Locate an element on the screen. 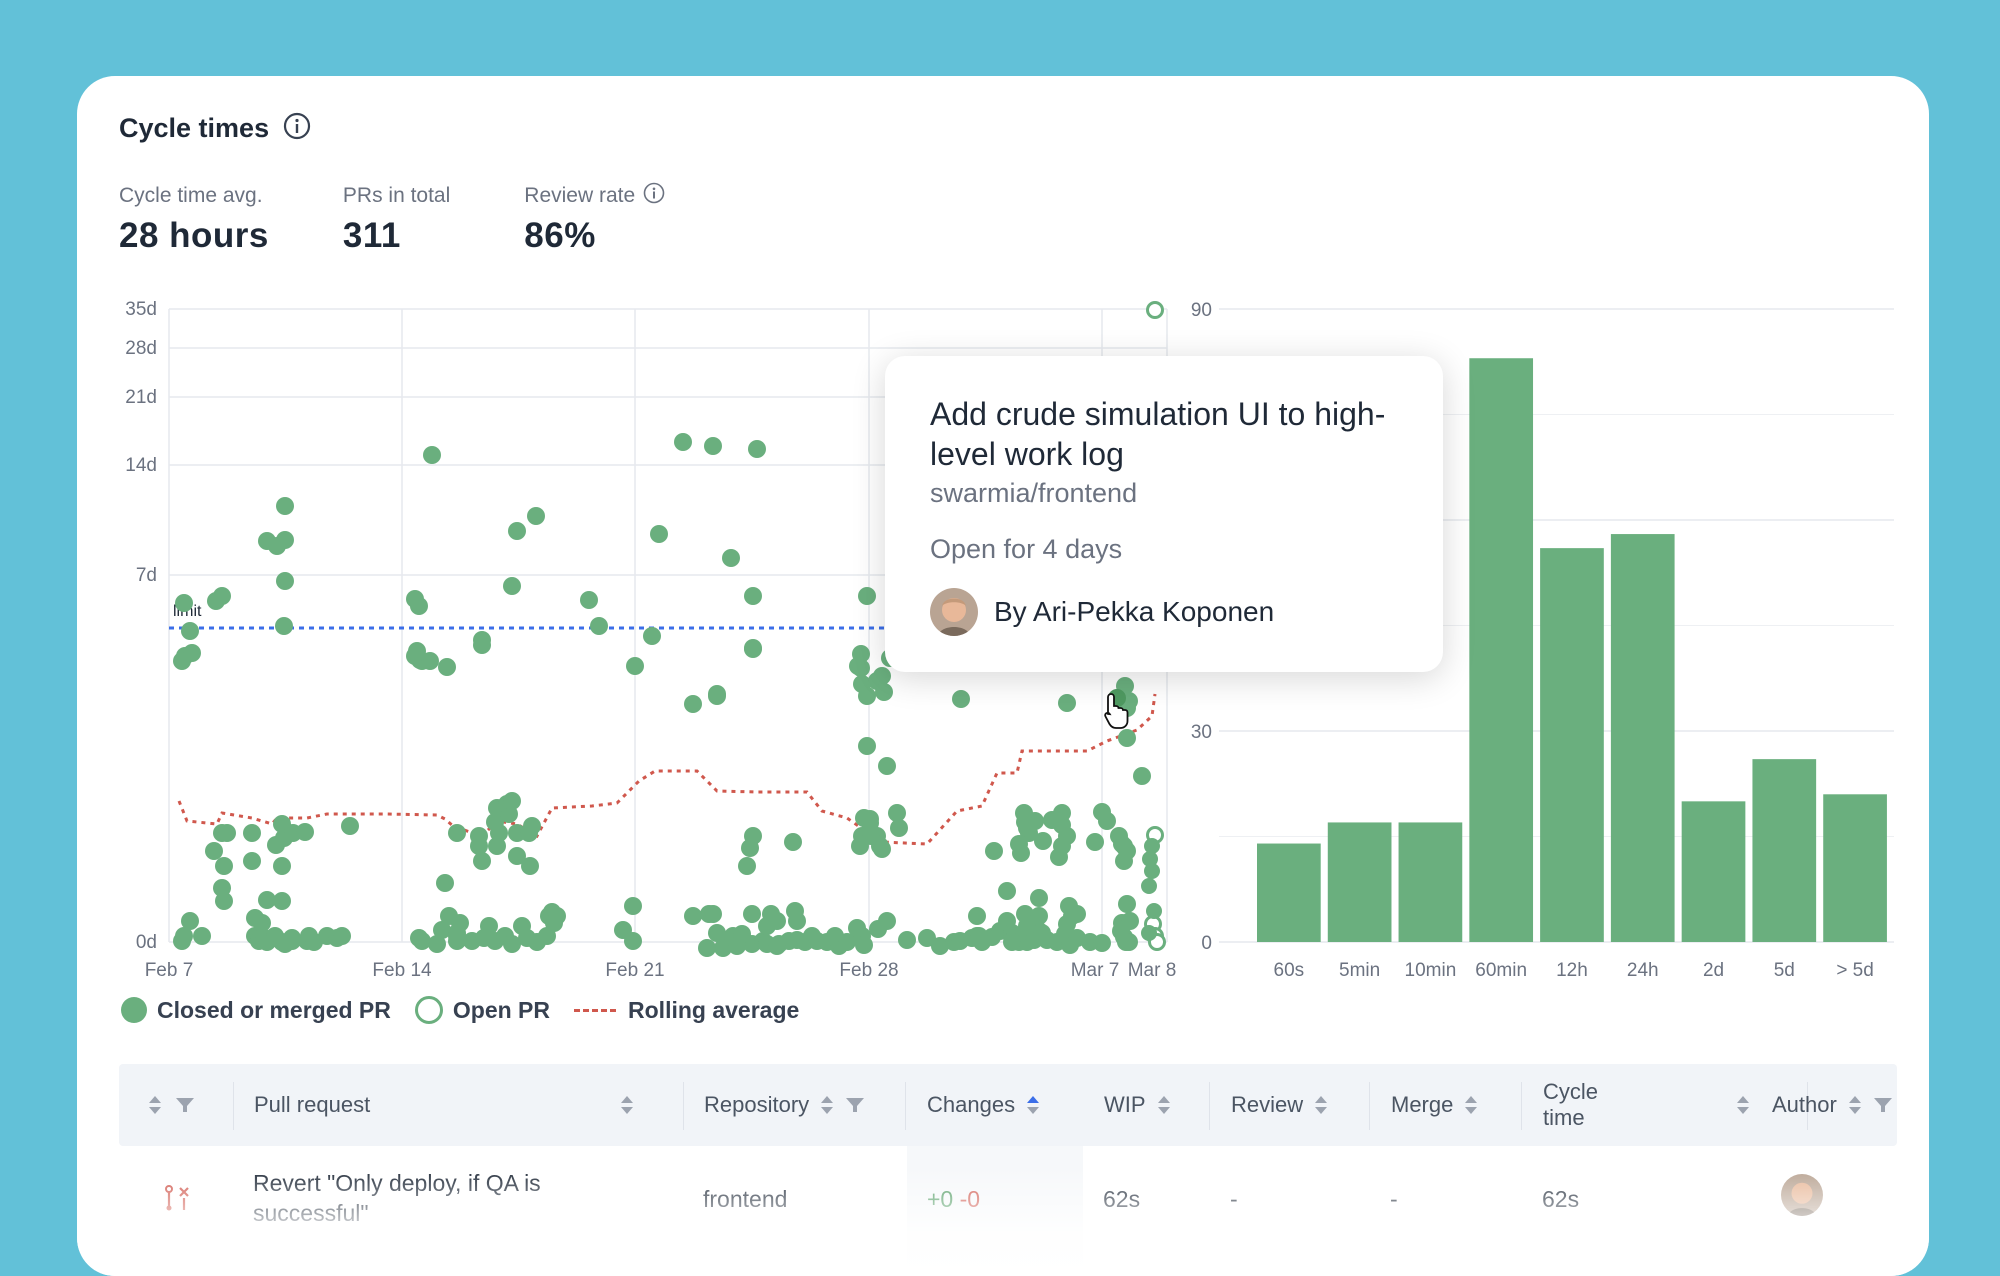 The image size is (2000, 1276). col-cycle-time: Cycle time is located at coordinates (1578, 1105).